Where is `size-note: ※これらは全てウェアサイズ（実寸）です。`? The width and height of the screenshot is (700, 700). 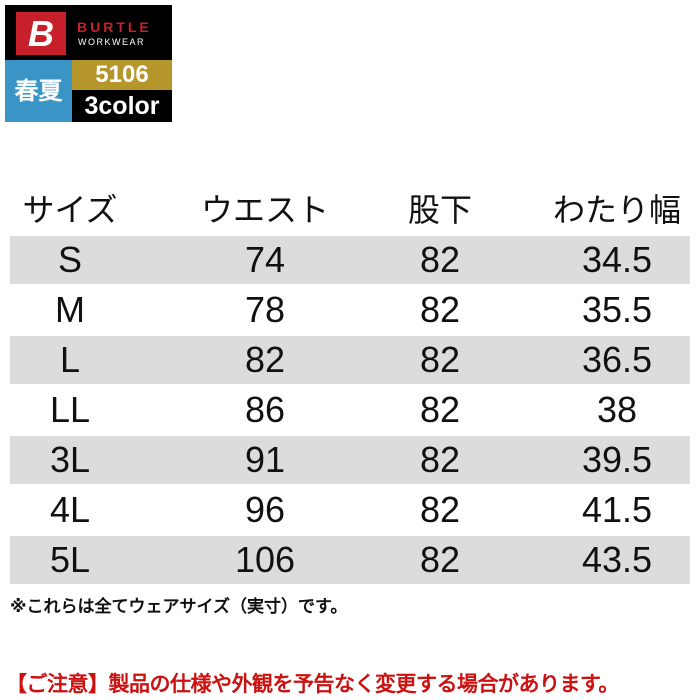
size-note: ※これらは全てウェアサイズ（実寸）です。 is located at coordinates (179, 607).